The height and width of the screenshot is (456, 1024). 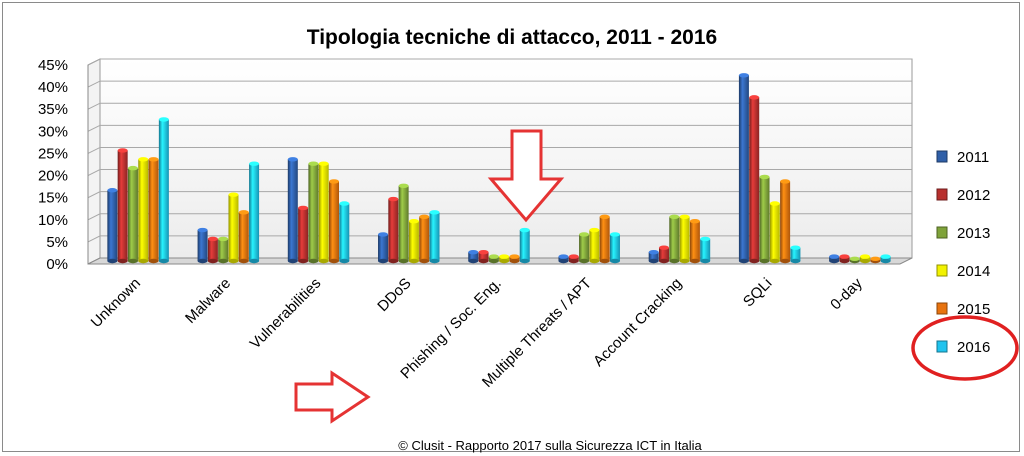 I want to click on x-tick-label: Phishing / Soc. Eng., so click(x=451, y=329).